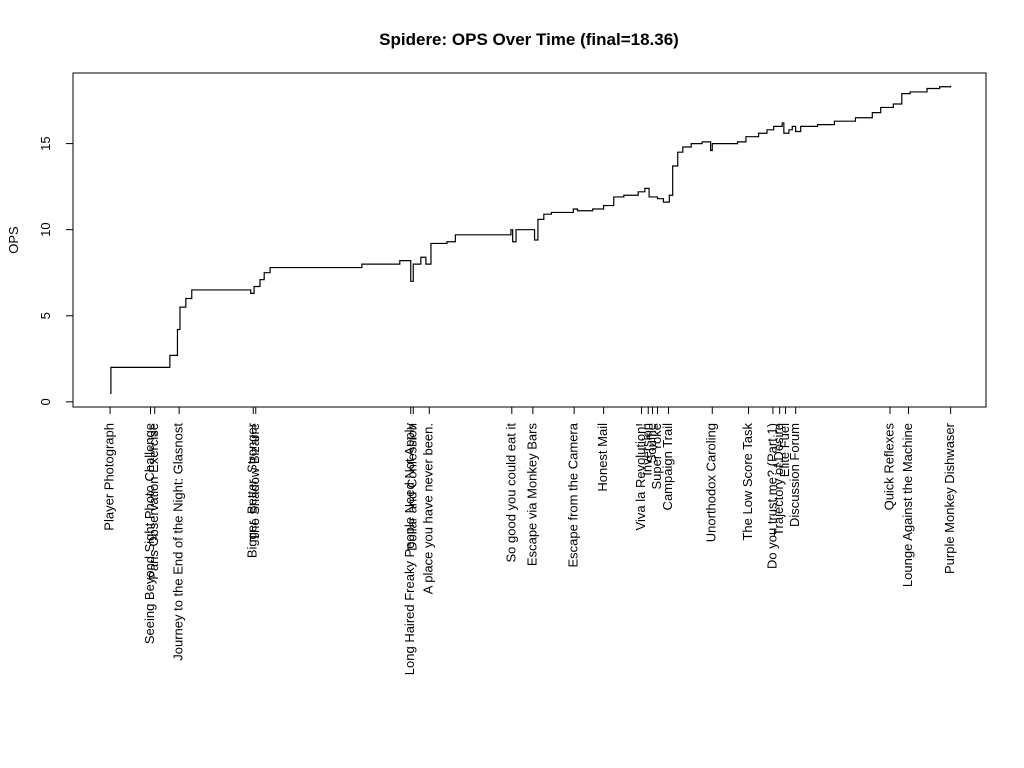  Describe the element at coordinates (602, 457) in the screenshot. I see `x-tick-label: Honest Mail` at that location.